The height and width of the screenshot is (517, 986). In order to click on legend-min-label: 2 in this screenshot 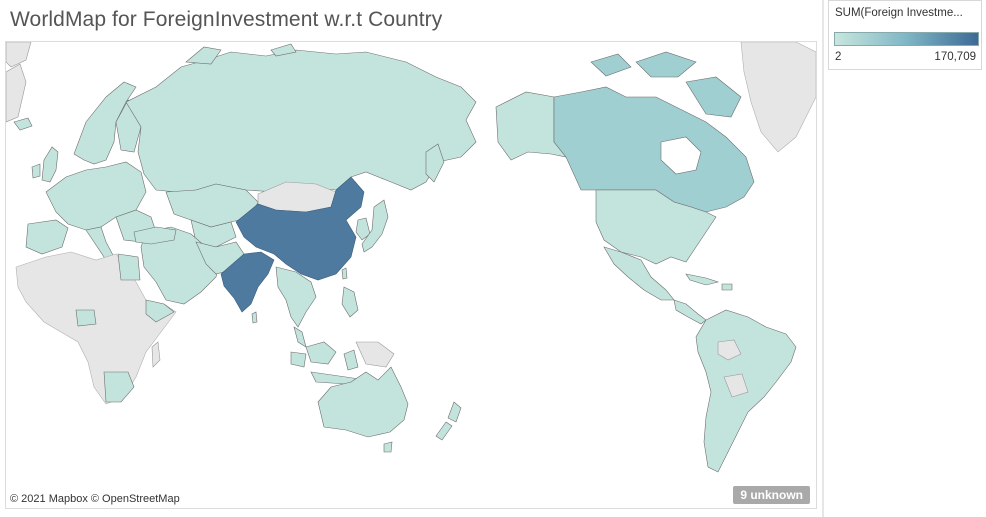, I will do `click(838, 57)`.